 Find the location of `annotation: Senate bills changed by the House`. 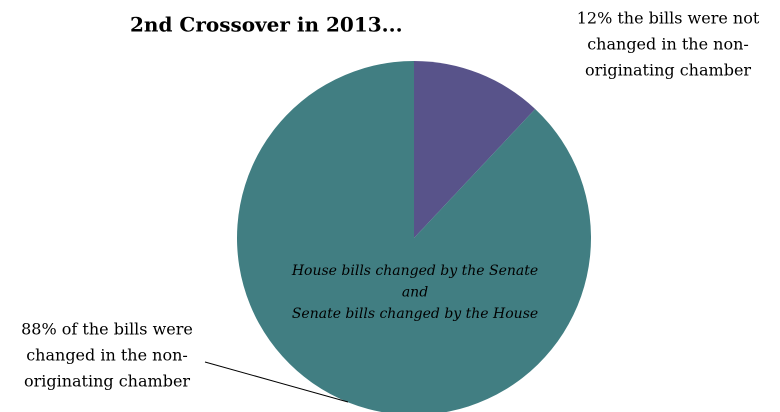

annotation: Senate bills changed by the House is located at coordinates (415, 314).